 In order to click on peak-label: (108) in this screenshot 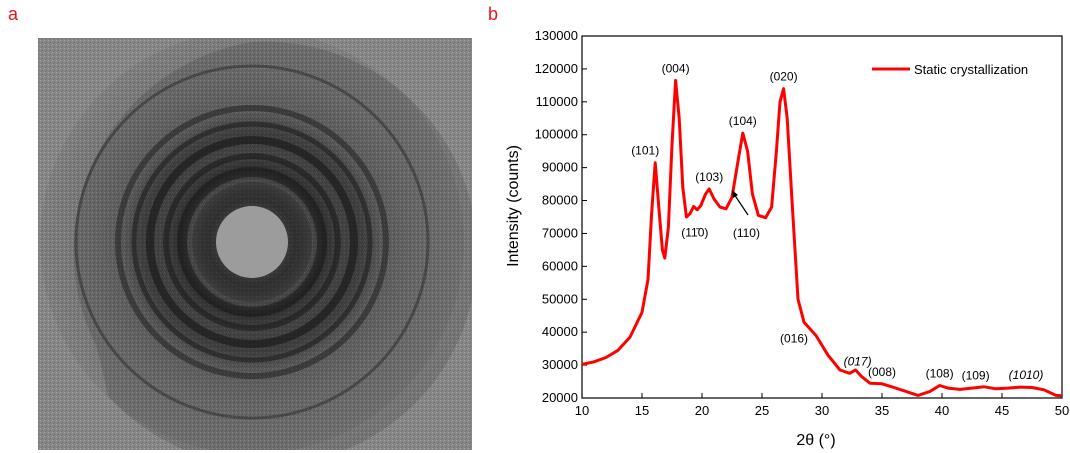, I will do `click(940, 373)`.